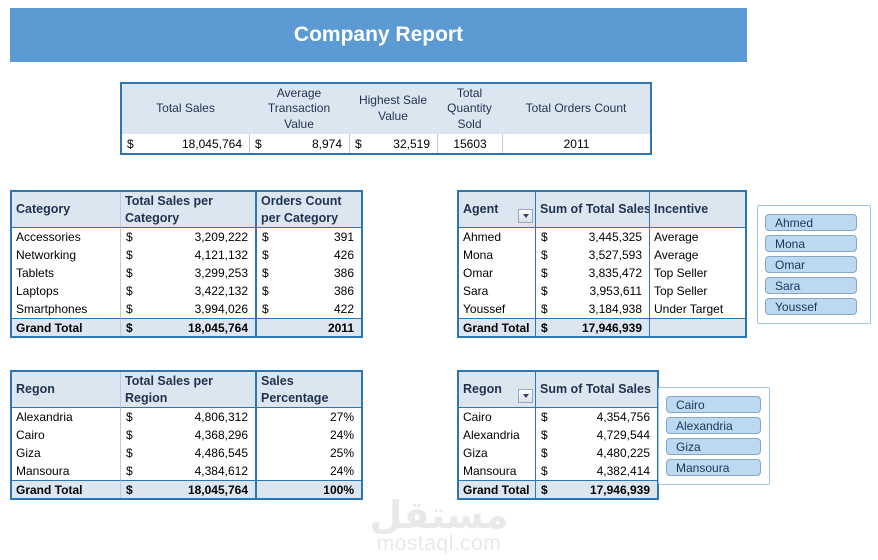 The image size is (878, 560). I want to click on summary-header-total-sales: Total Sales, so click(185, 109).